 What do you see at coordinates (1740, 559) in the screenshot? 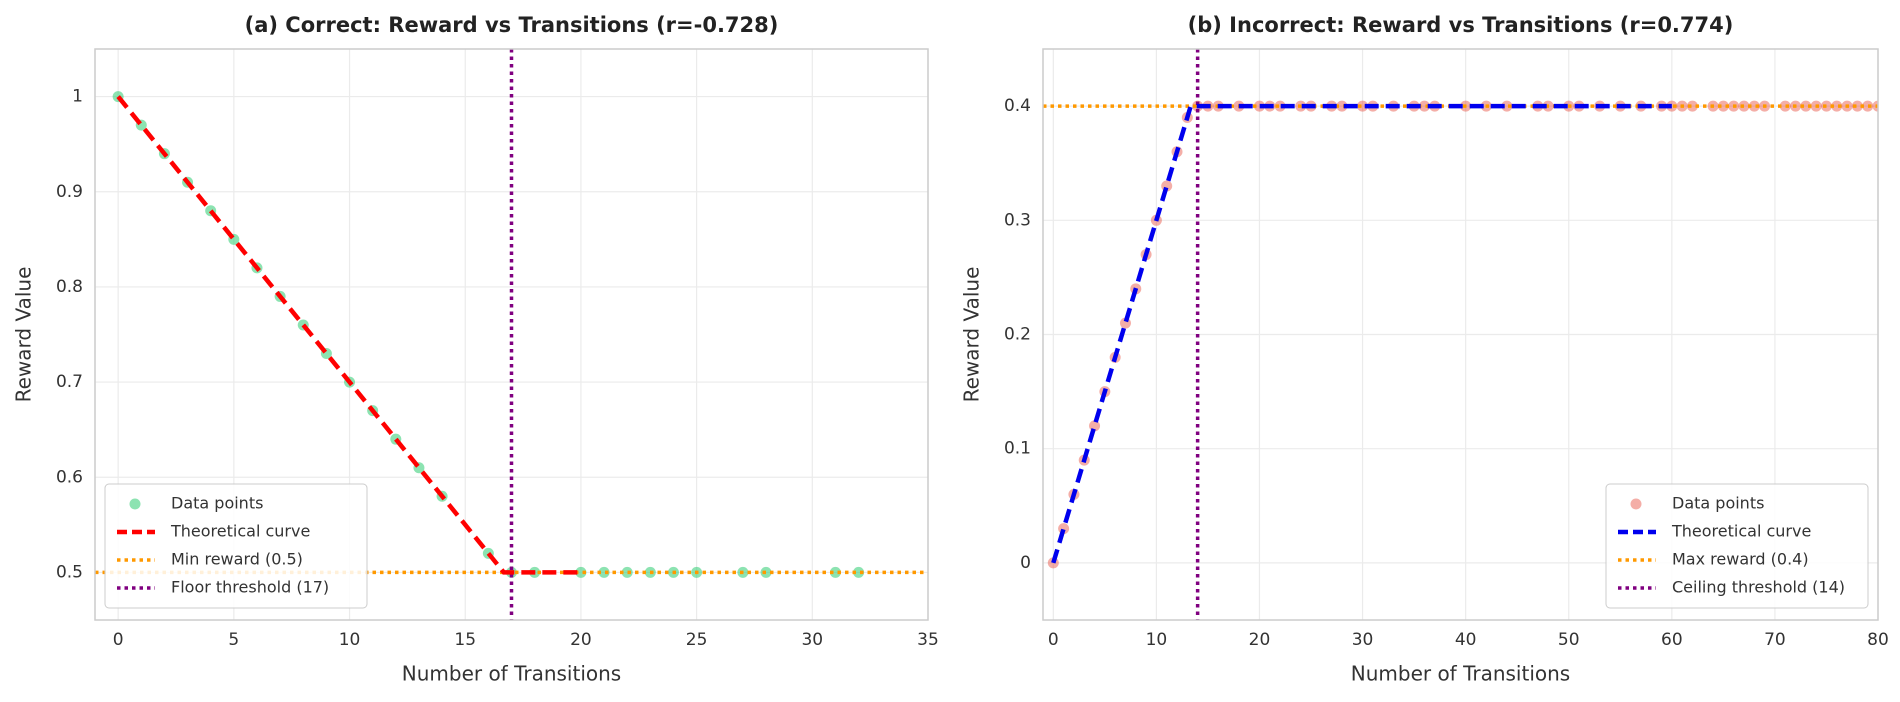
I see `legend-label: Max reward (0.4)` at bounding box center [1740, 559].